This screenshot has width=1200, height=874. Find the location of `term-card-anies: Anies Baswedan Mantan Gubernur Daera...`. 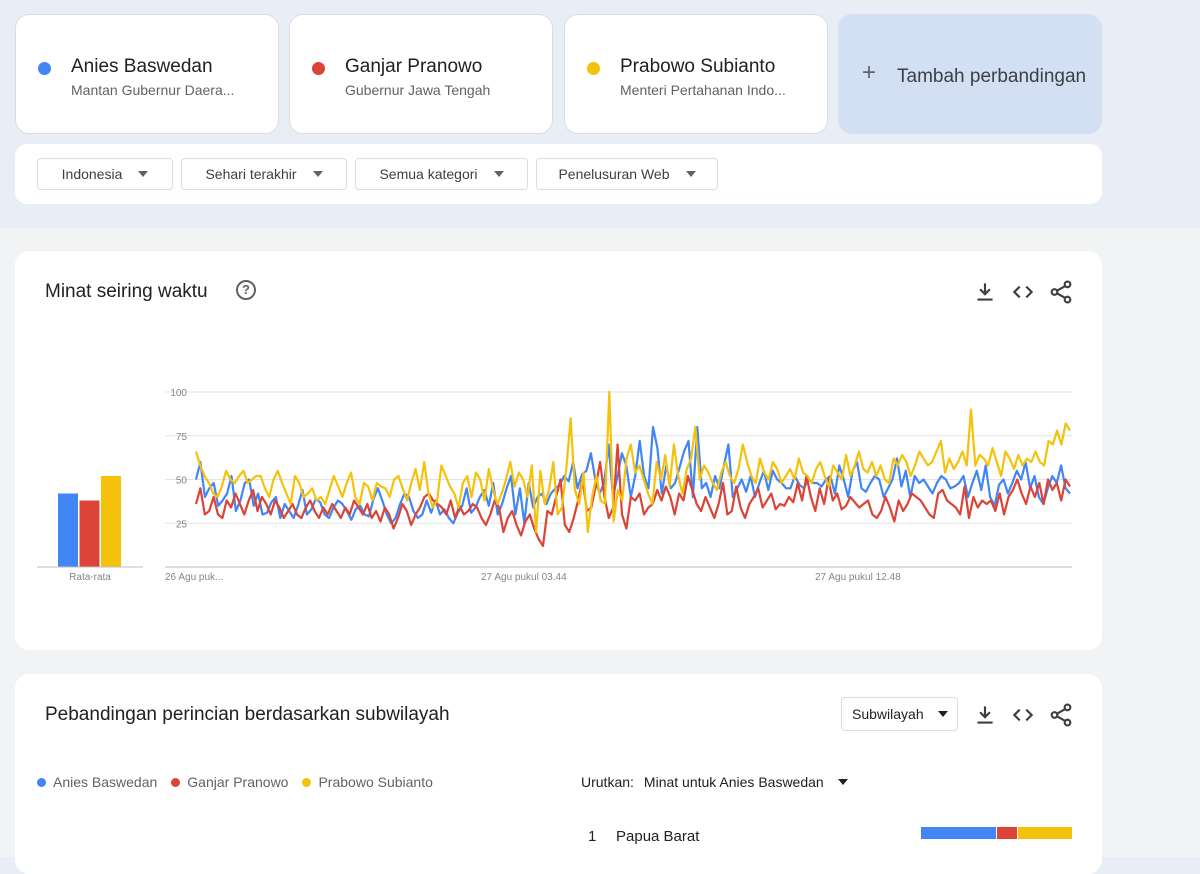

term-card-anies: Anies Baswedan Mantan Gubernur Daera... is located at coordinates (147, 74).